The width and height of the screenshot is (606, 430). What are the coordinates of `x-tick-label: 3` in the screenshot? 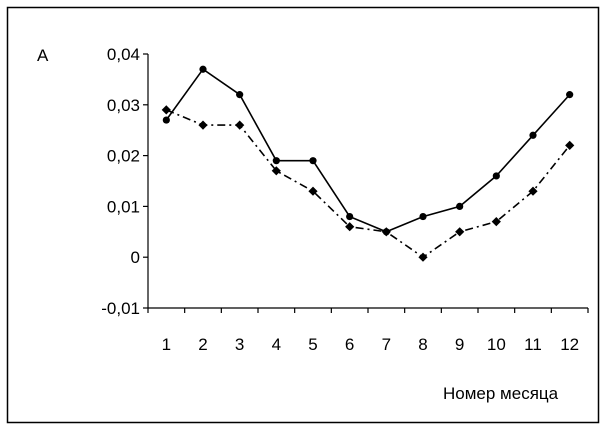 It's located at (239, 344).